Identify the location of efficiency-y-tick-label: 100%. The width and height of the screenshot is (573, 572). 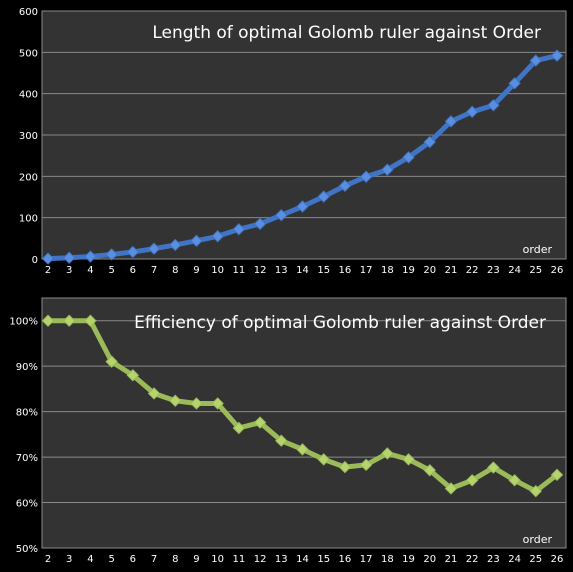
(23, 322).